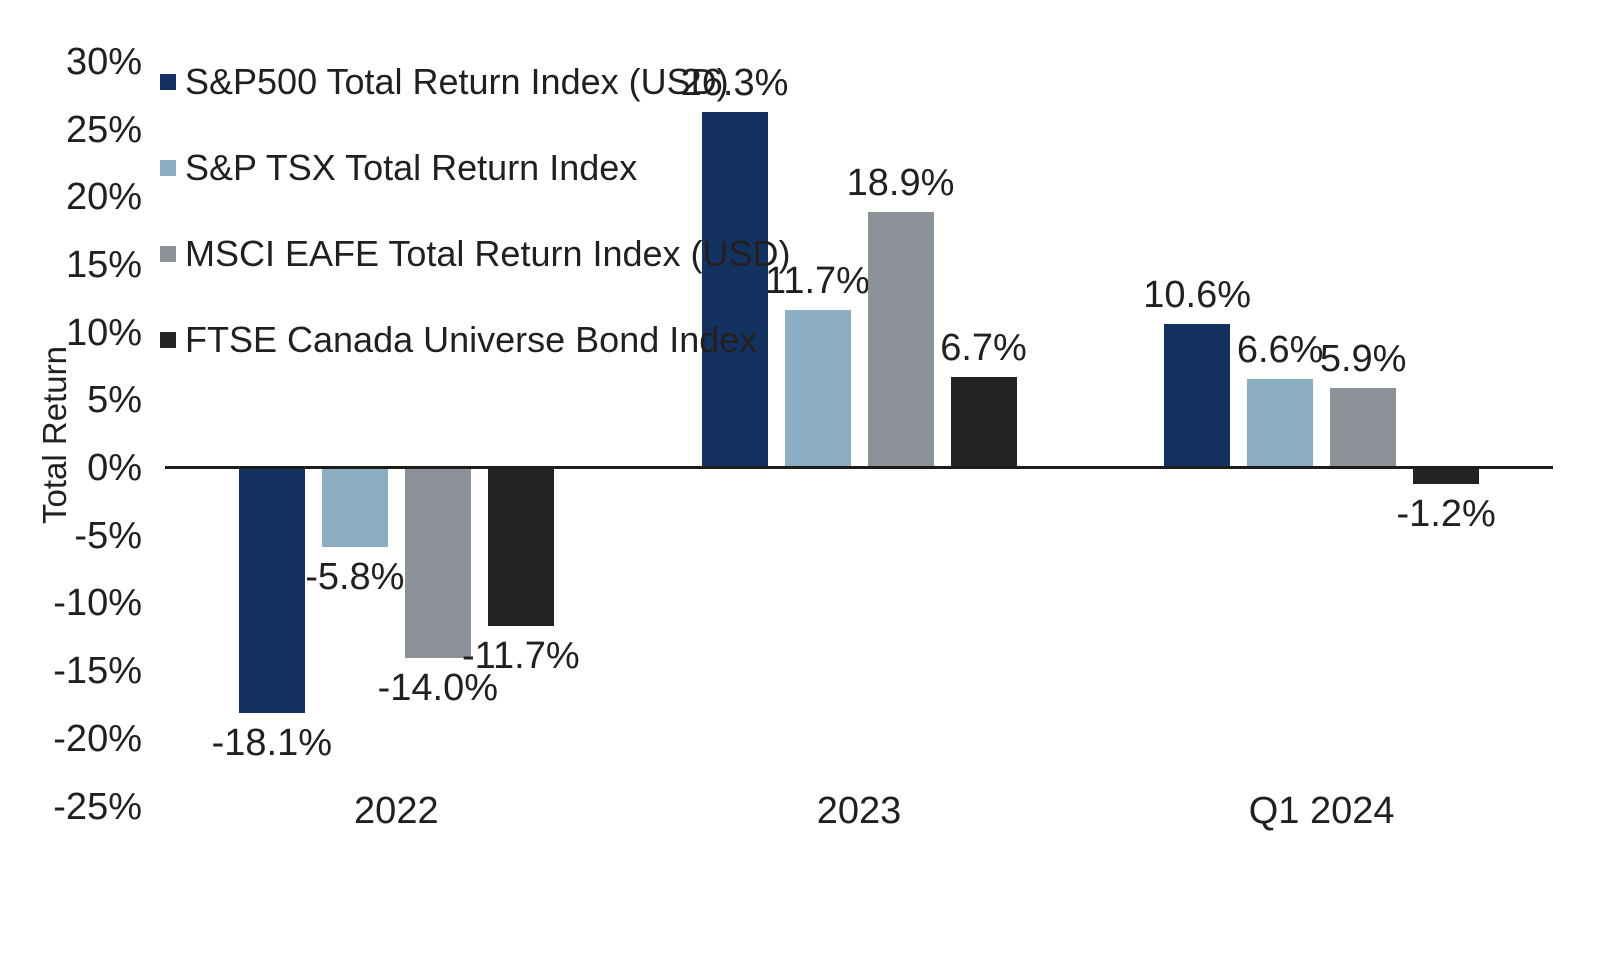 The image size is (1610, 980). What do you see at coordinates (859, 467) in the screenshot?
I see `x-axis-line` at bounding box center [859, 467].